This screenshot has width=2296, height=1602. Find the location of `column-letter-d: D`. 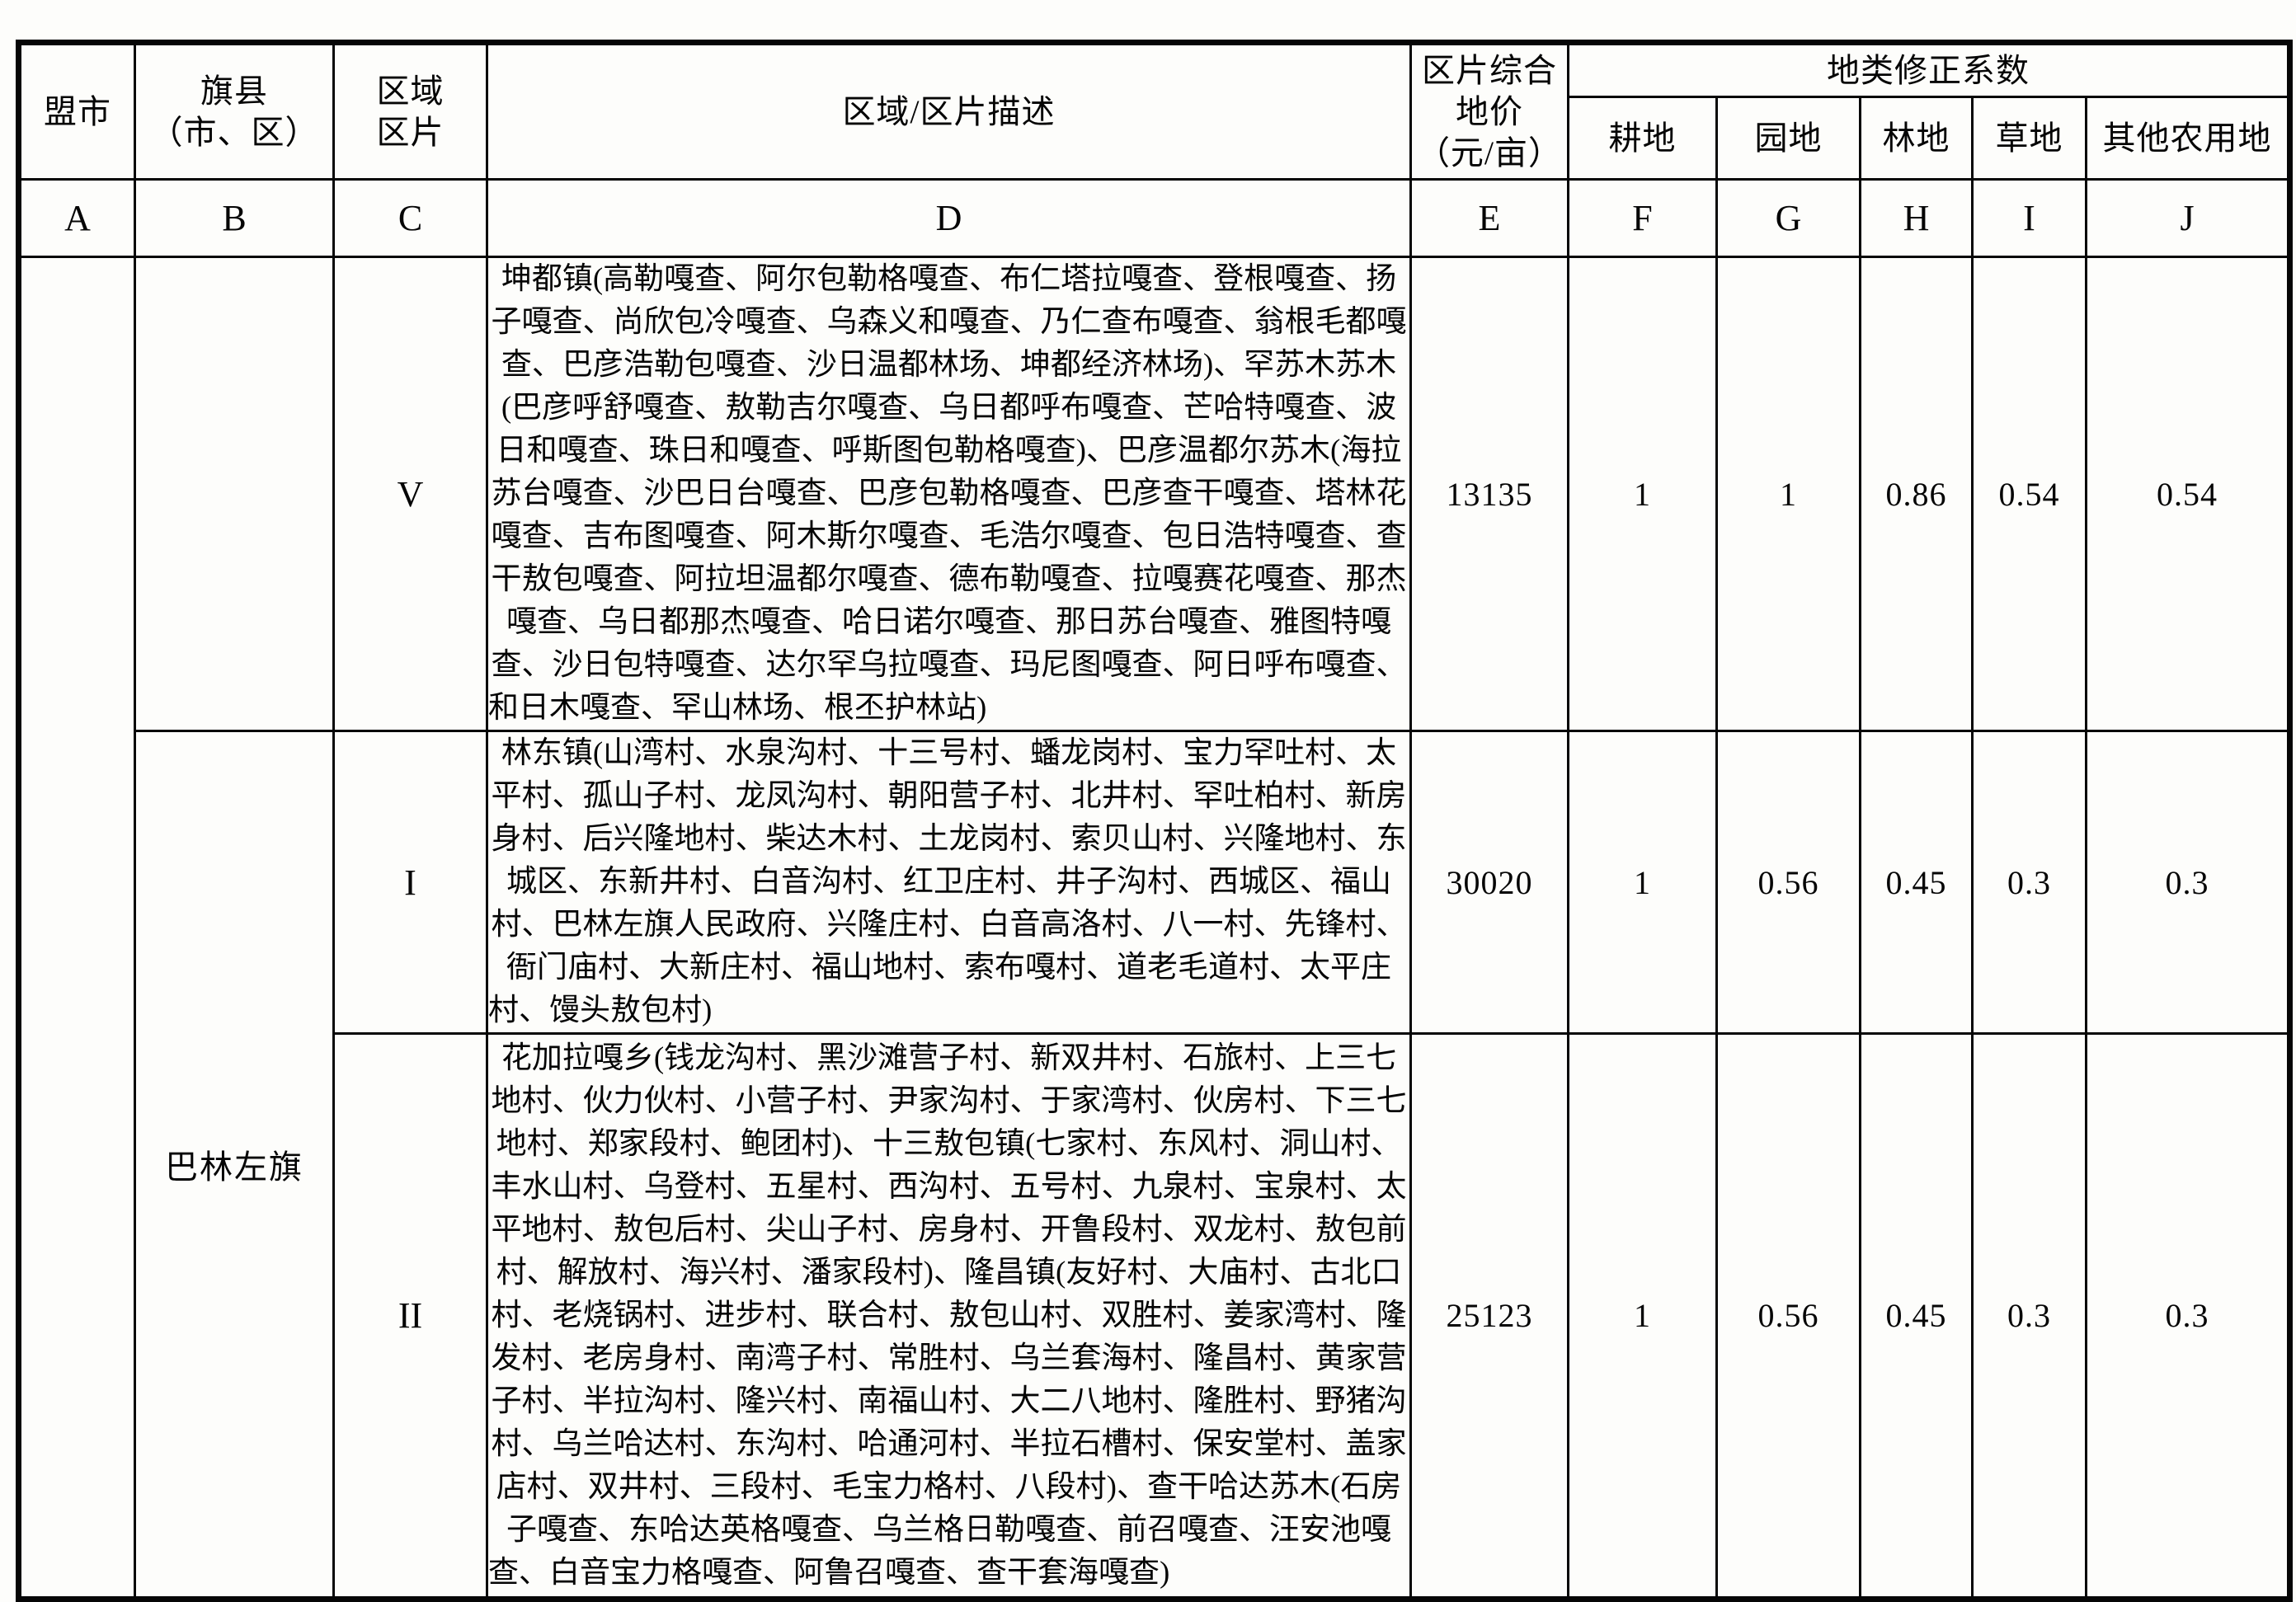

column-letter-d: D is located at coordinates (949, 218).